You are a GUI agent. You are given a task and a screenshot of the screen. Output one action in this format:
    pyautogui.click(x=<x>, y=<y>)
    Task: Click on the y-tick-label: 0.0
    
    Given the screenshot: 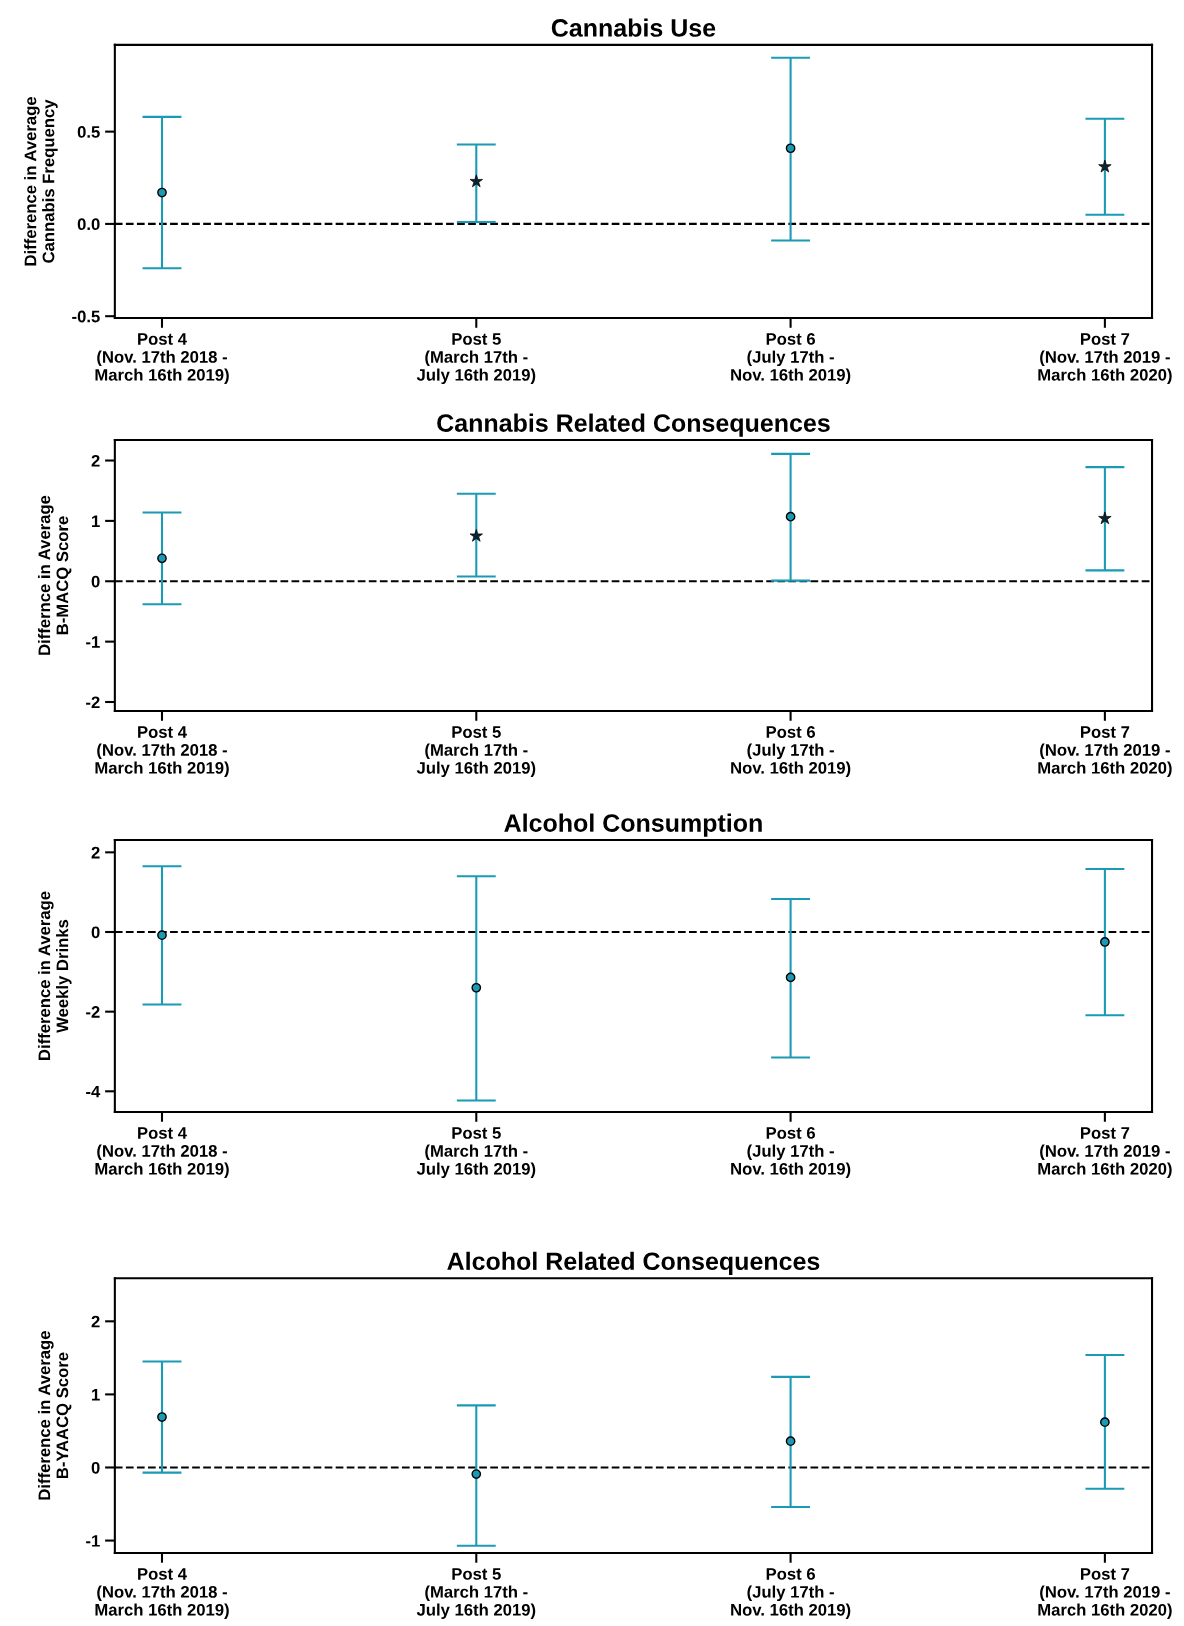 What is the action you would take?
    pyautogui.click(x=88, y=224)
    